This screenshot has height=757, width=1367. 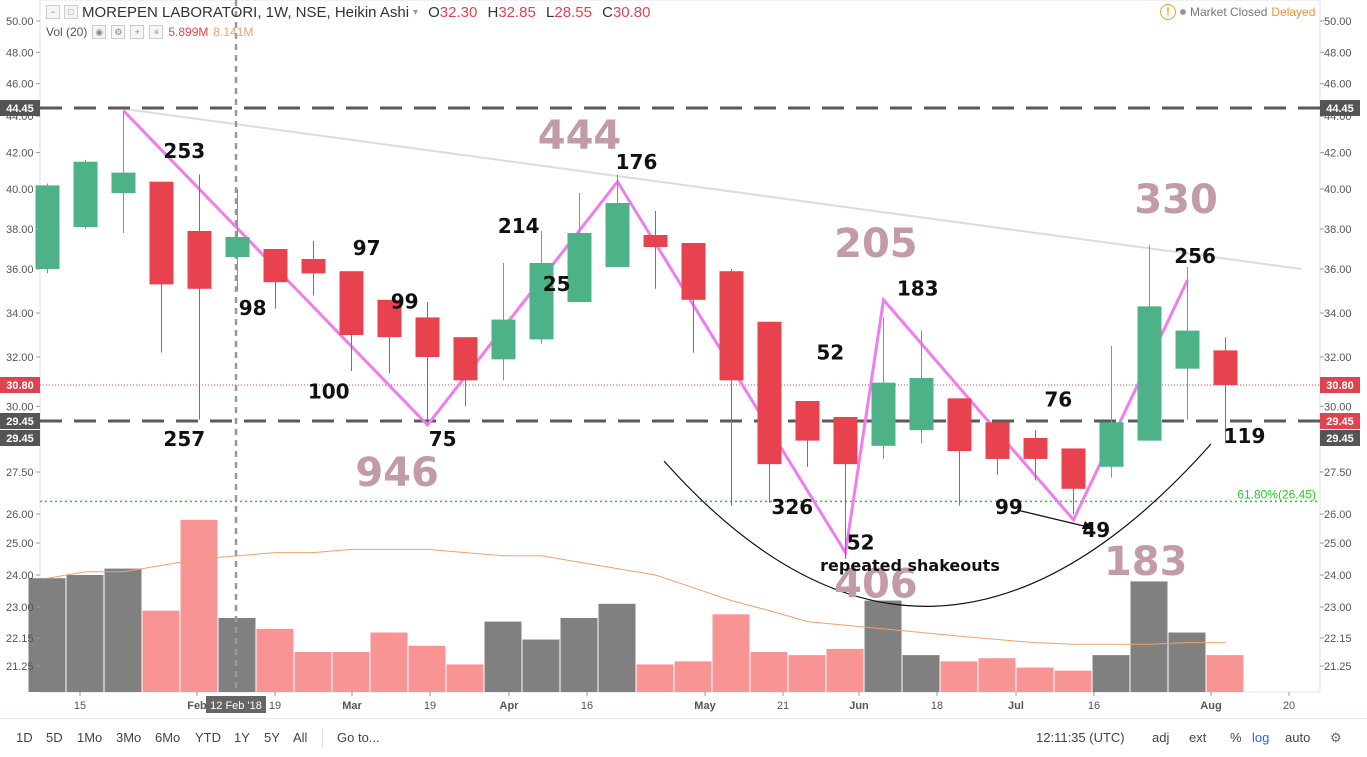 What do you see at coordinates (67, 32) in the screenshot?
I see `volume-label: Vol (20)` at bounding box center [67, 32].